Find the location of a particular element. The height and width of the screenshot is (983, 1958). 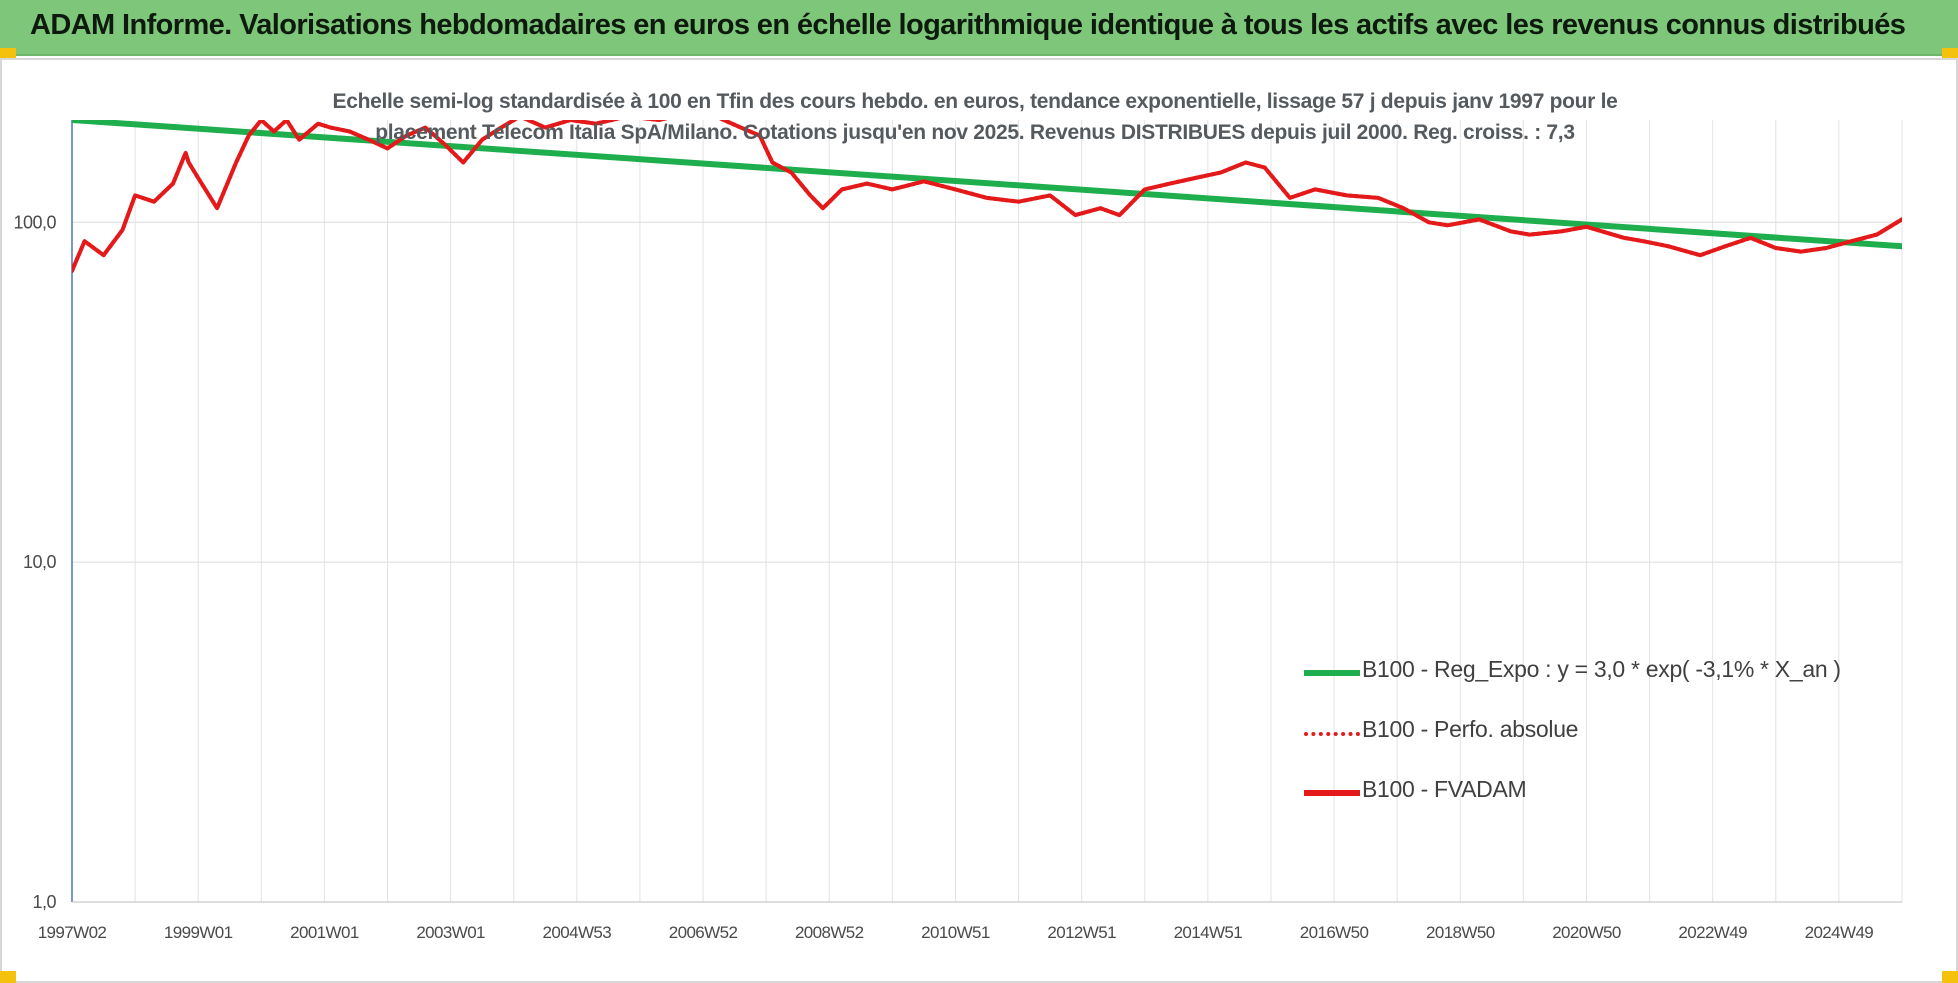

x-tick-label: 2022W49 is located at coordinates (1712, 932).